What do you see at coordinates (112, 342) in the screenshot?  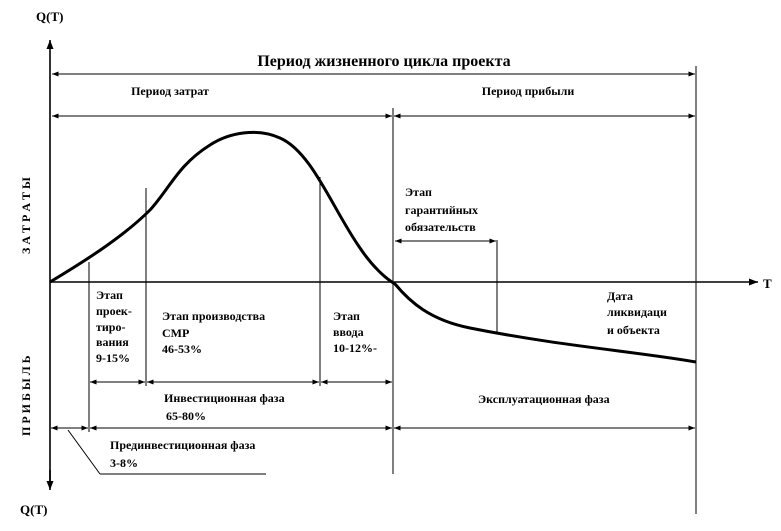 I see `design-line-4: вания` at bounding box center [112, 342].